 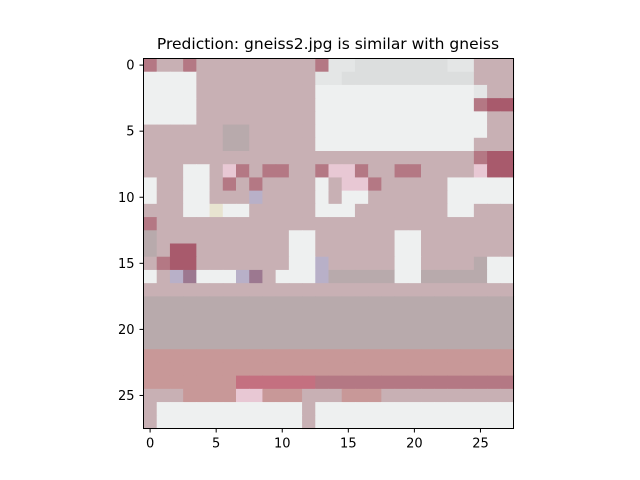 What do you see at coordinates (126, 396) in the screenshot?
I see `y-tick-label: 25` at bounding box center [126, 396].